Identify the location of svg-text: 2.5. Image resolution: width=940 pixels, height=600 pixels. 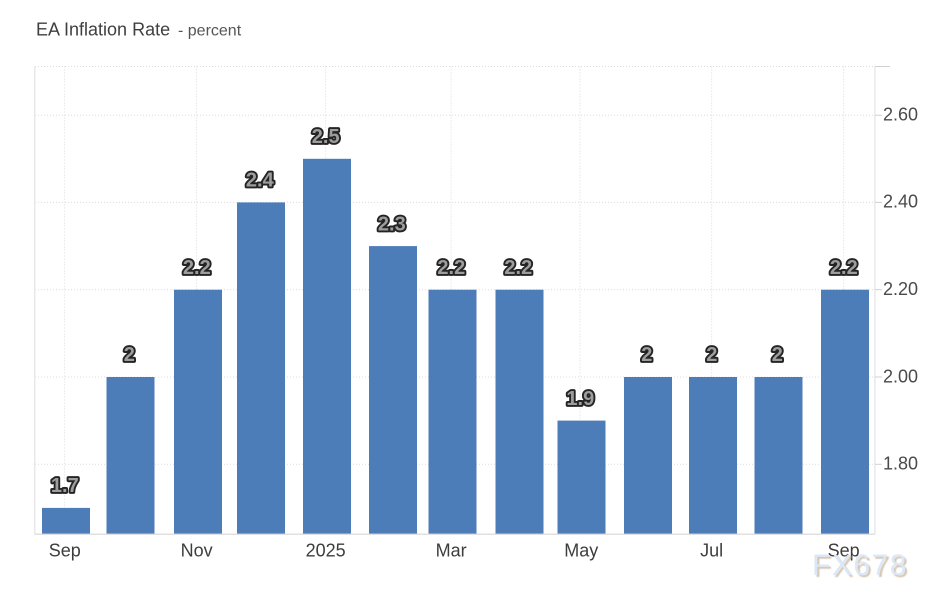
(326, 137).